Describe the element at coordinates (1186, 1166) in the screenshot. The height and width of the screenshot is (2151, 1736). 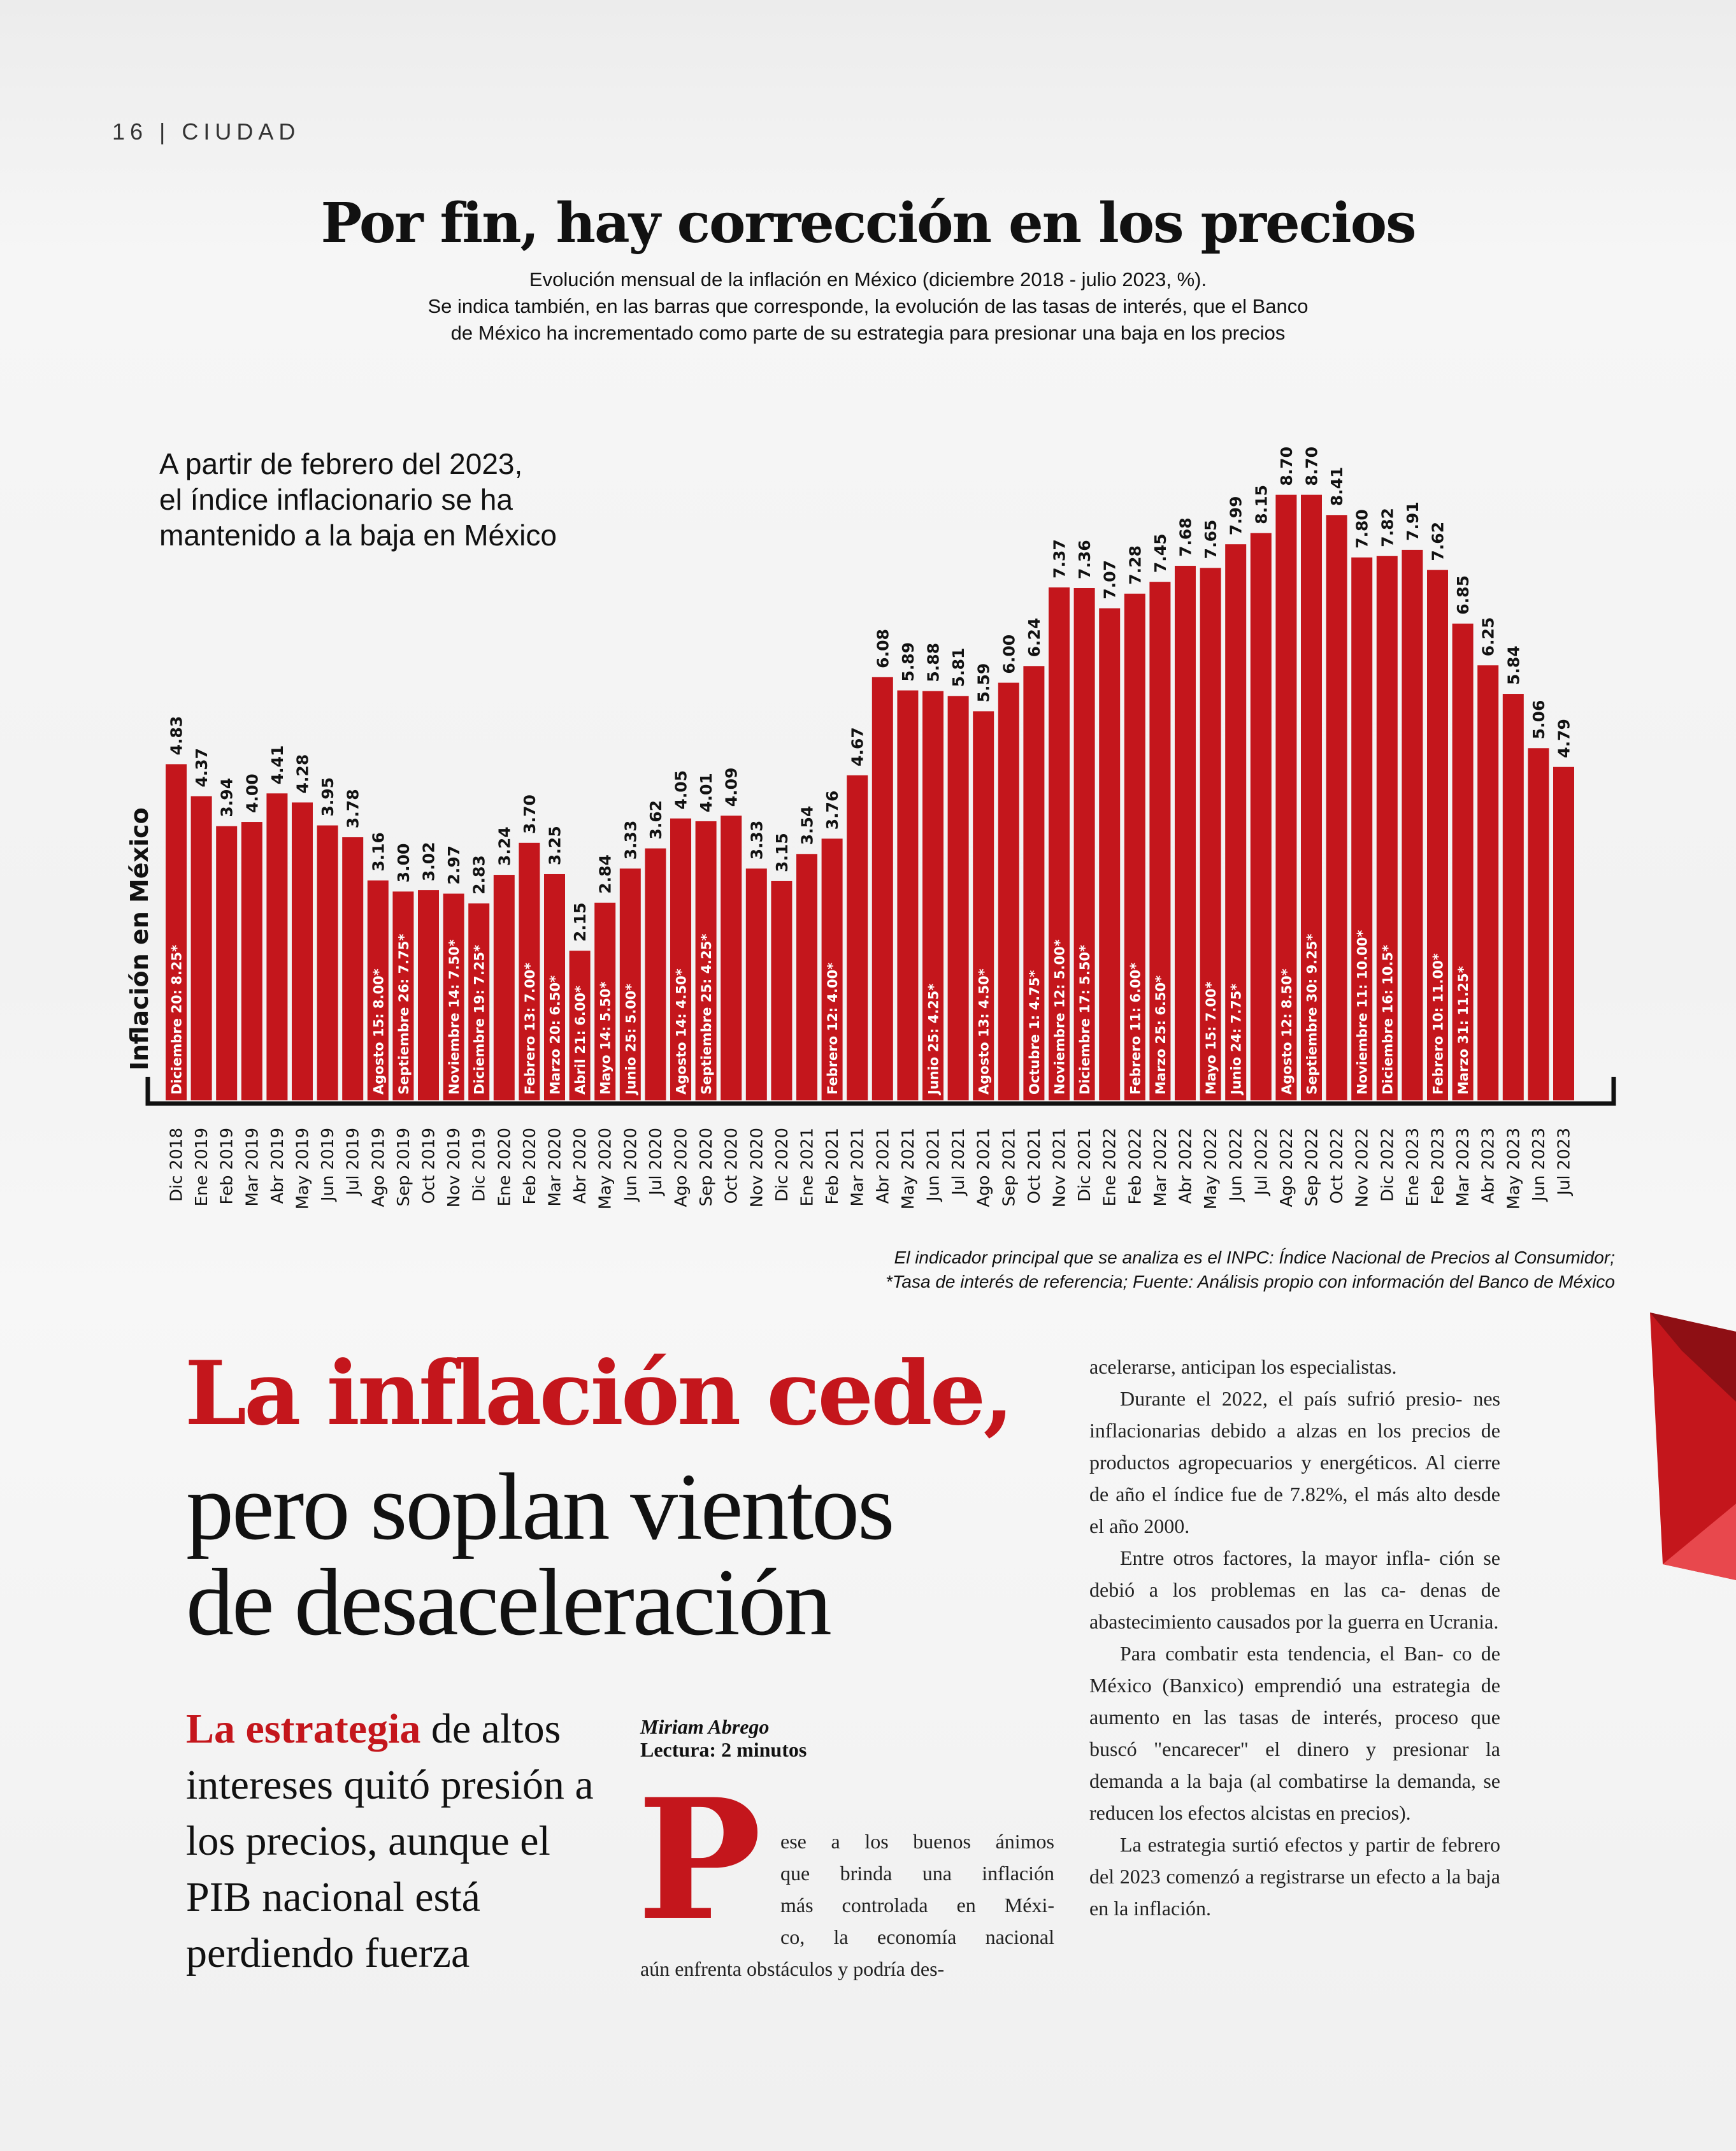
I see `x-tick-label: Abr 2022` at that location.